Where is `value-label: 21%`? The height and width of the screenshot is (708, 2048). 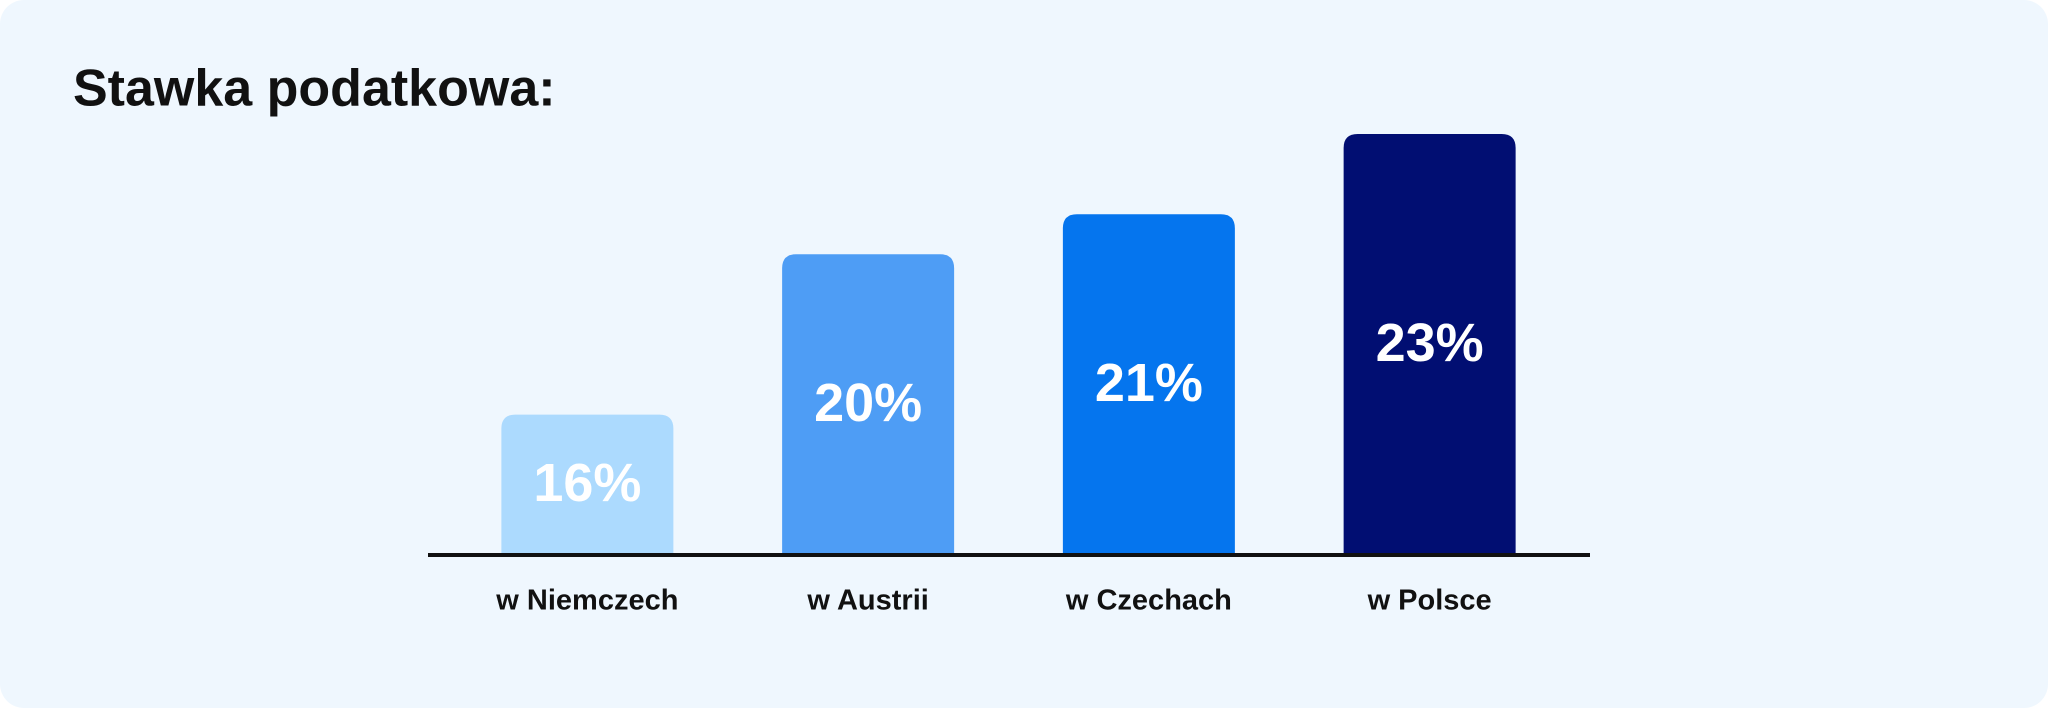
value-label: 21% is located at coordinates (1149, 383).